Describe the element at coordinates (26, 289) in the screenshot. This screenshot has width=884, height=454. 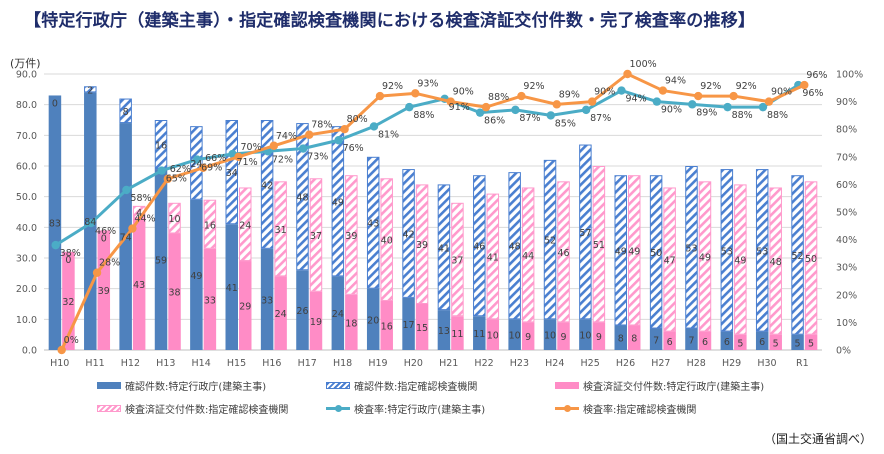
I see `y-tick-label: 20.0` at that location.